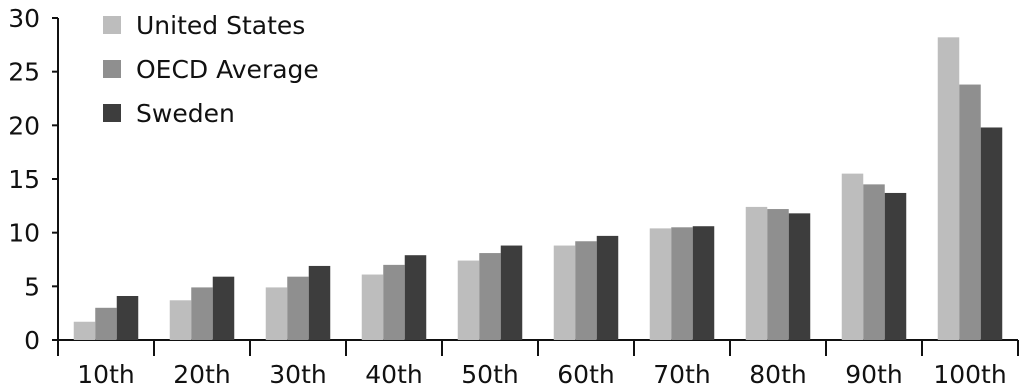 Image resolution: width=1020 pixels, height=391 pixels. Describe the element at coordinates (681, 374) in the screenshot. I see `x-tick-label: 70th` at that location.